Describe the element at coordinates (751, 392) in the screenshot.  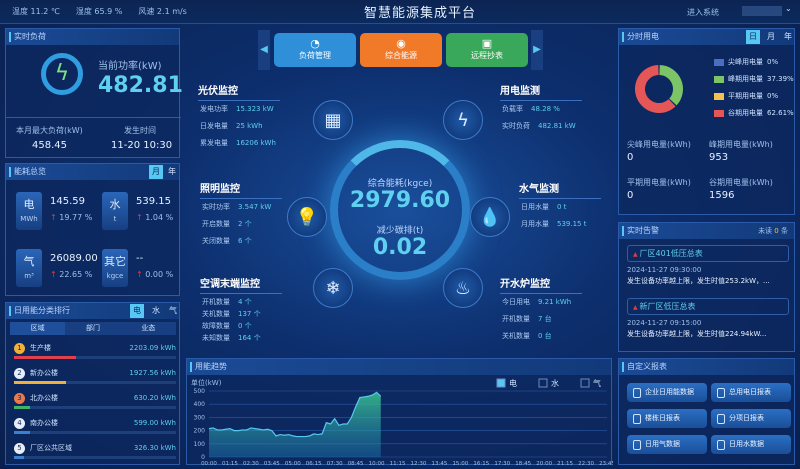
I see `report-button: 总用电日报表` at that location.